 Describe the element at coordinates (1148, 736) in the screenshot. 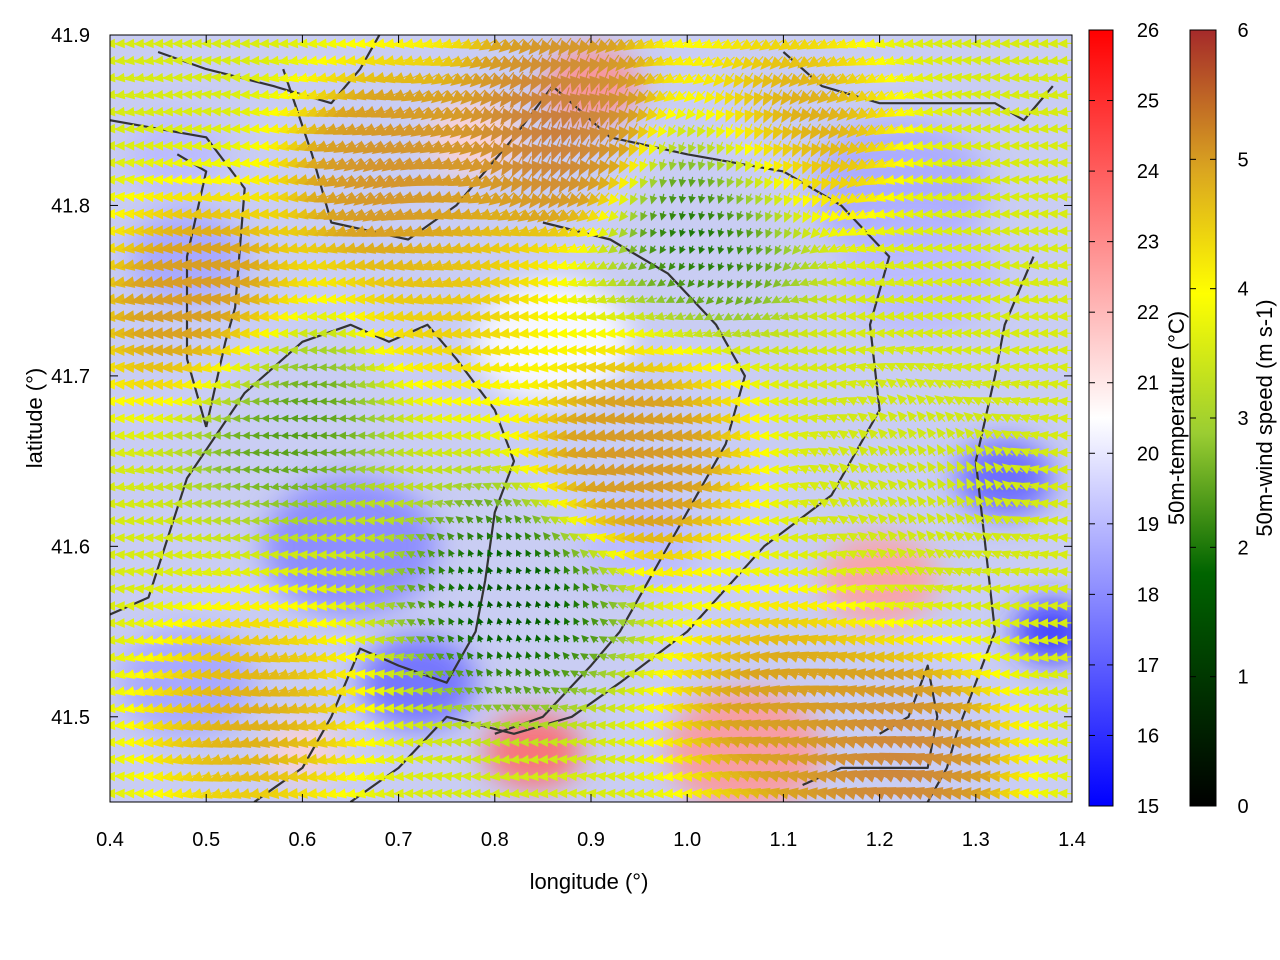

I see `colorbar-tick-label: 16` at that location.